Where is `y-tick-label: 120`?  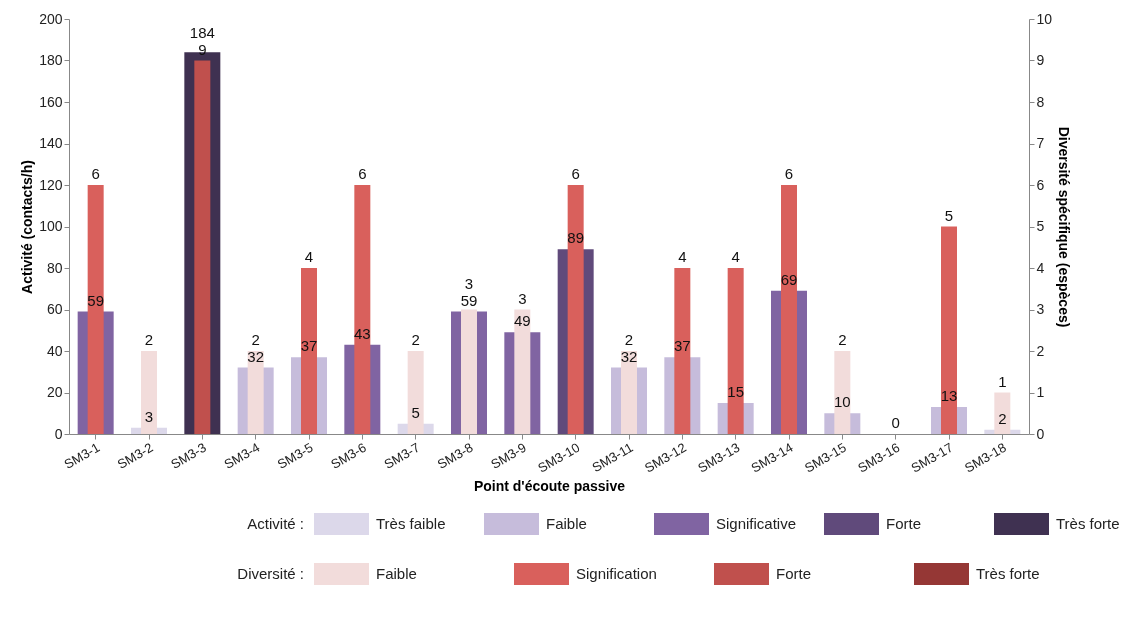 y-tick-label: 120 is located at coordinates (51, 184).